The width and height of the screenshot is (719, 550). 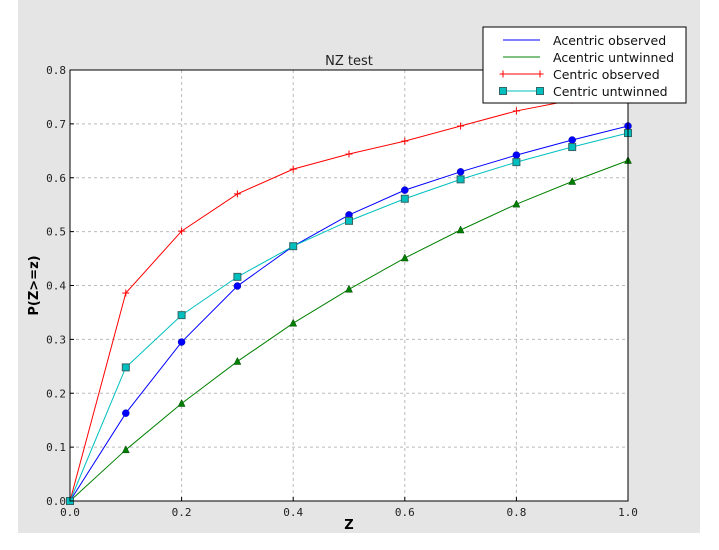 I want to click on x-tick-label: 1.0, so click(x=628, y=512).